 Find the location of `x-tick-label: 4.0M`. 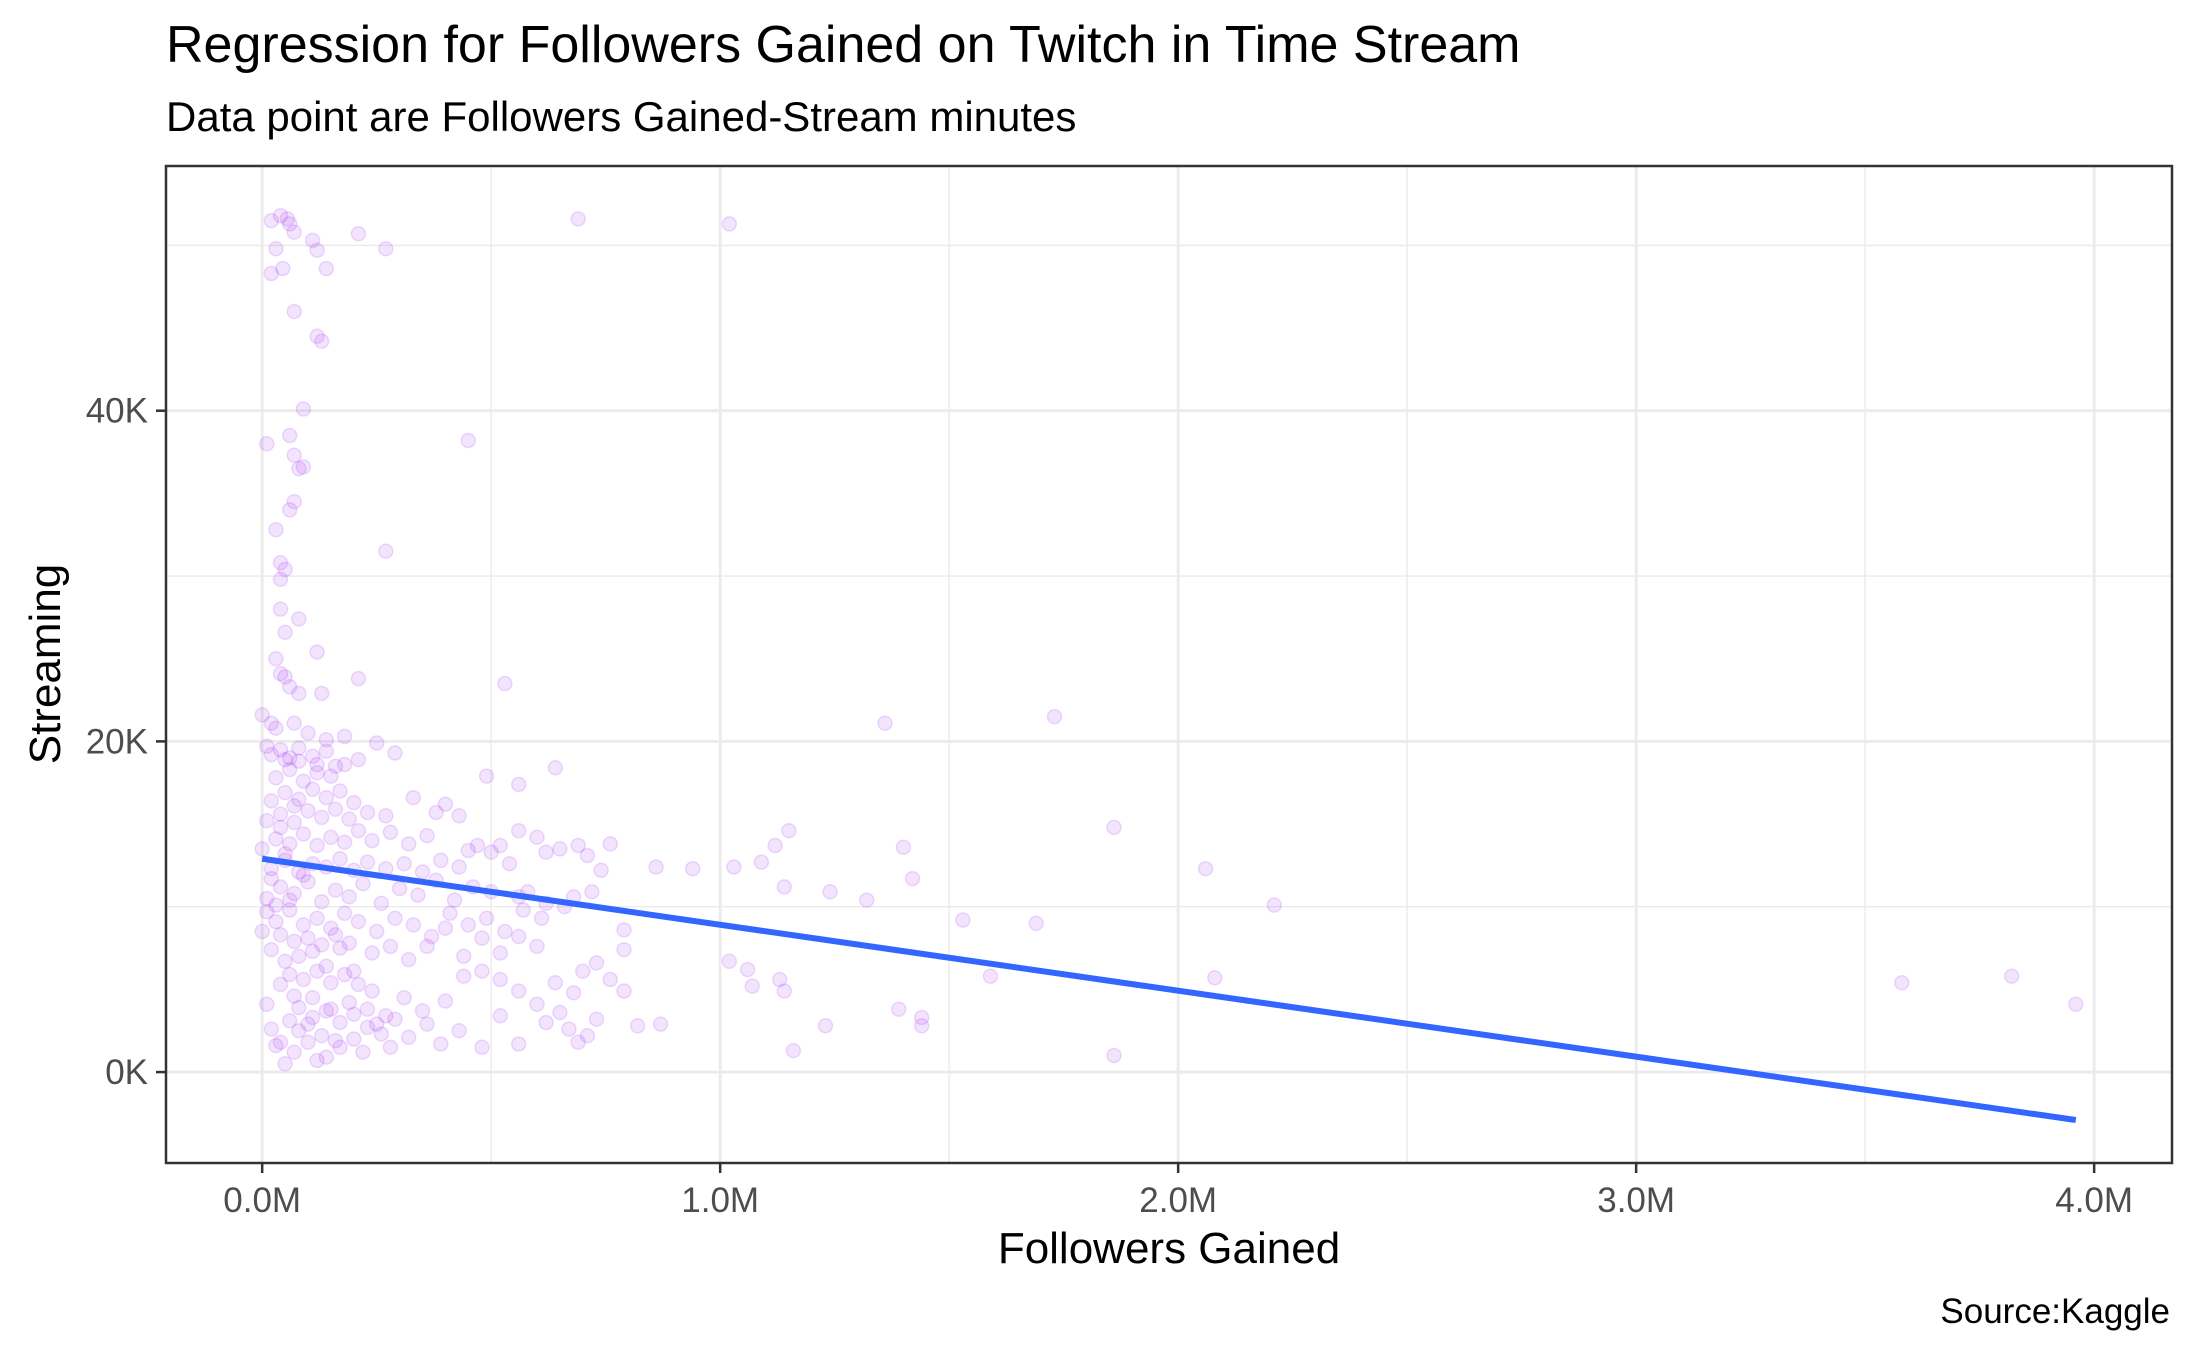

x-tick-label: 4.0M is located at coordinates (2094, 1200).